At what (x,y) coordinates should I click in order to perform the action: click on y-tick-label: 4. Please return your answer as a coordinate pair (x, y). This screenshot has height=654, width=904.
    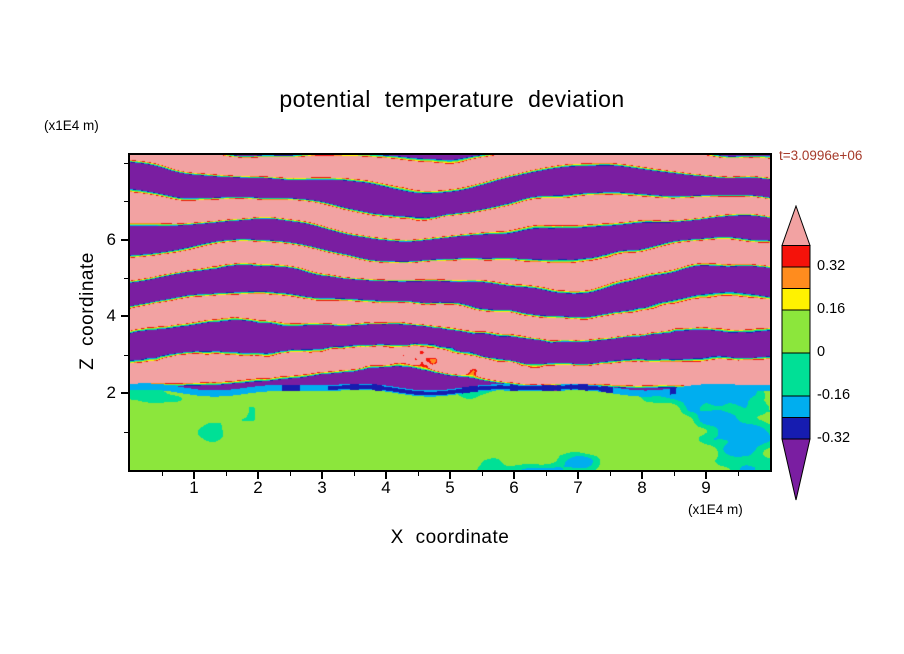
    Looking at the image, I should click on (111, 316).